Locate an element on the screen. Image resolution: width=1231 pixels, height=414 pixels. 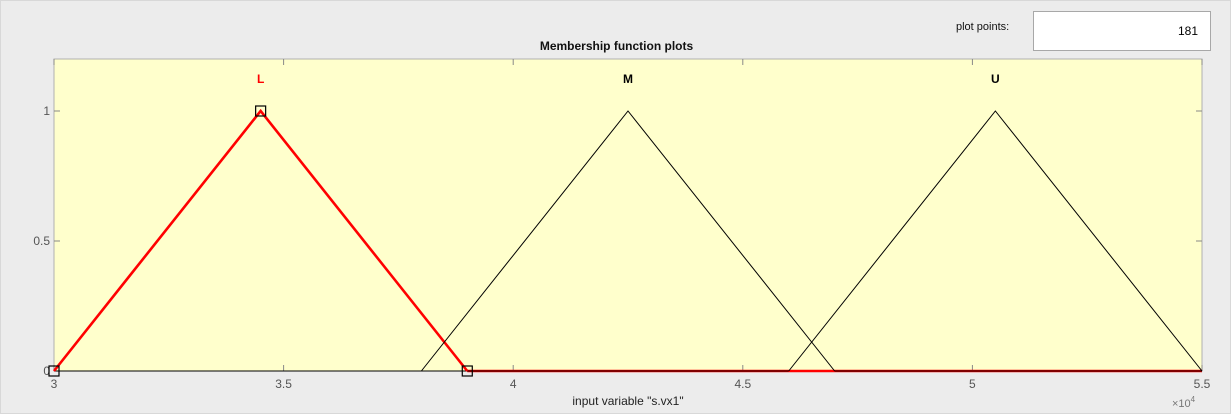
mf-label-u: U is located at coordinates (995, 79).